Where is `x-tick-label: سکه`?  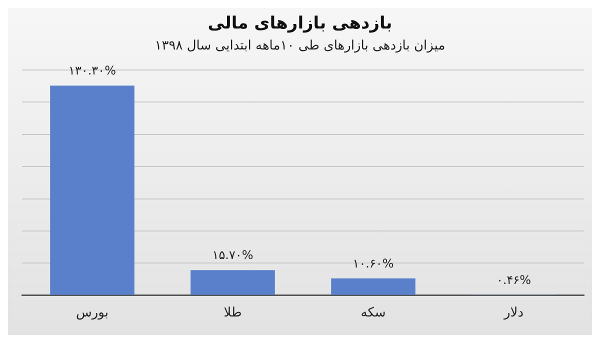
x-tick-label: سکه is located at coordinates (373, 313).